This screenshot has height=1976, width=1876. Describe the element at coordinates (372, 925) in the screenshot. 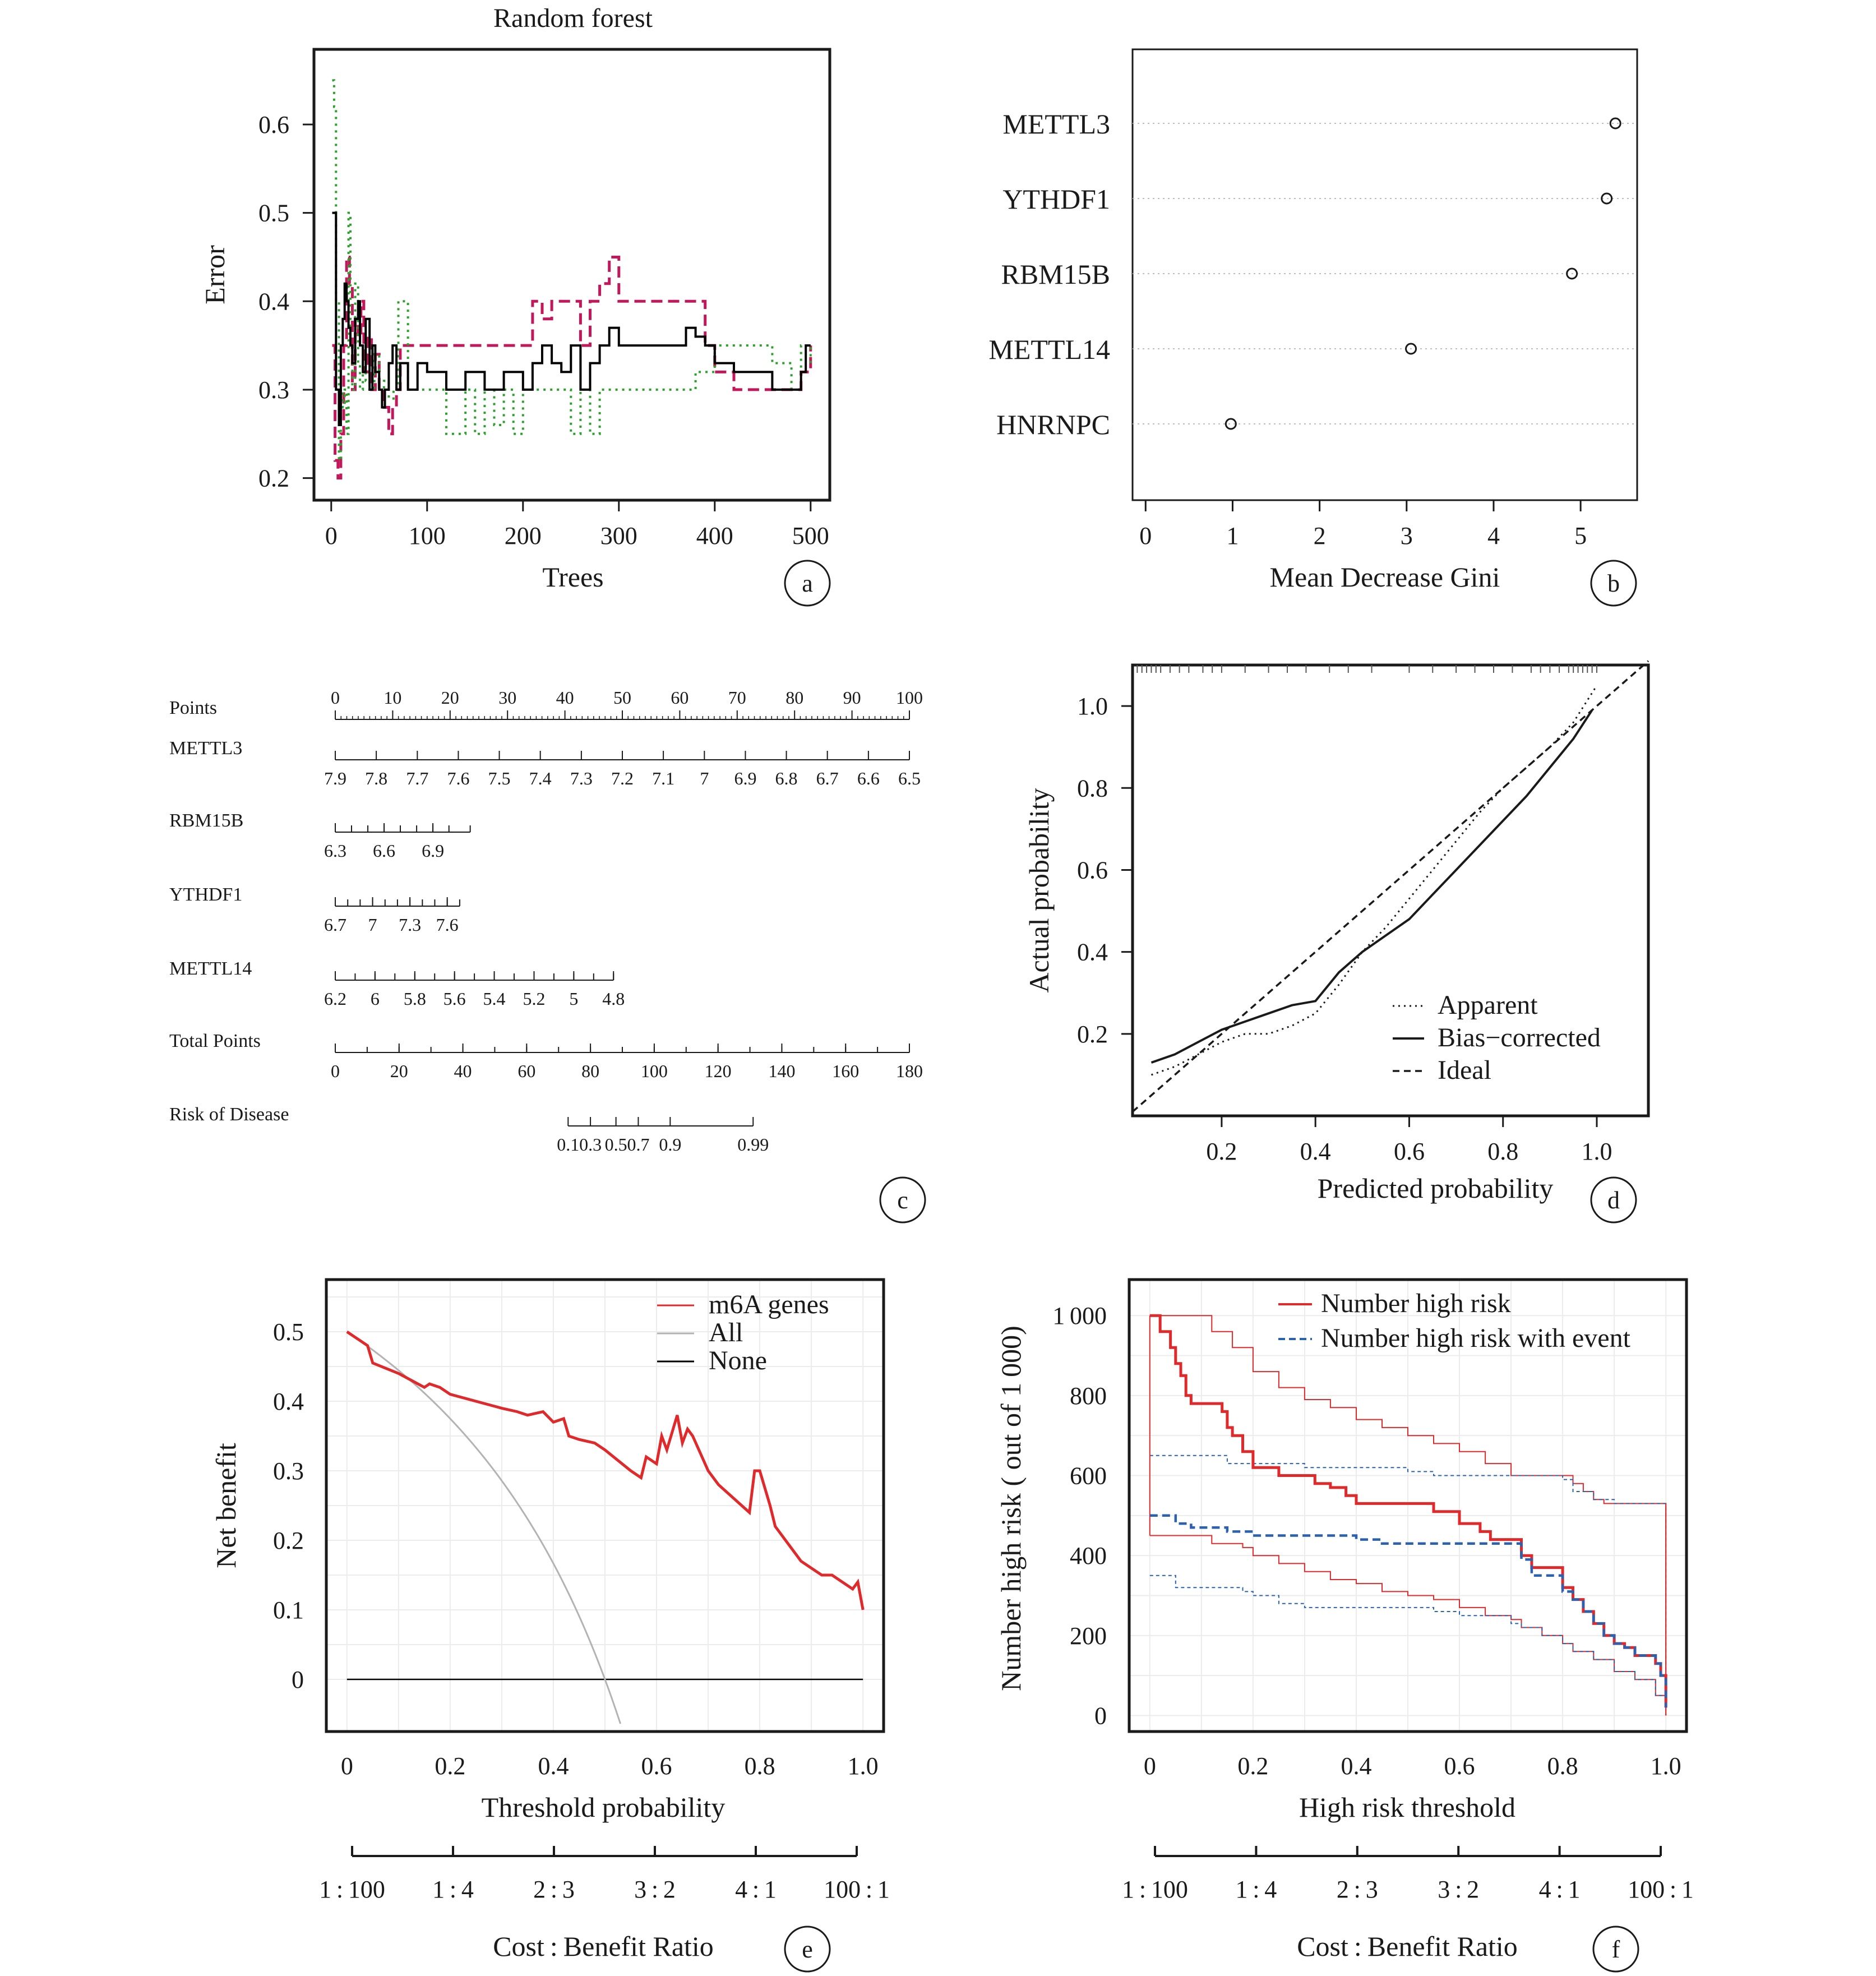

I see `tick-label: 7` at that location.